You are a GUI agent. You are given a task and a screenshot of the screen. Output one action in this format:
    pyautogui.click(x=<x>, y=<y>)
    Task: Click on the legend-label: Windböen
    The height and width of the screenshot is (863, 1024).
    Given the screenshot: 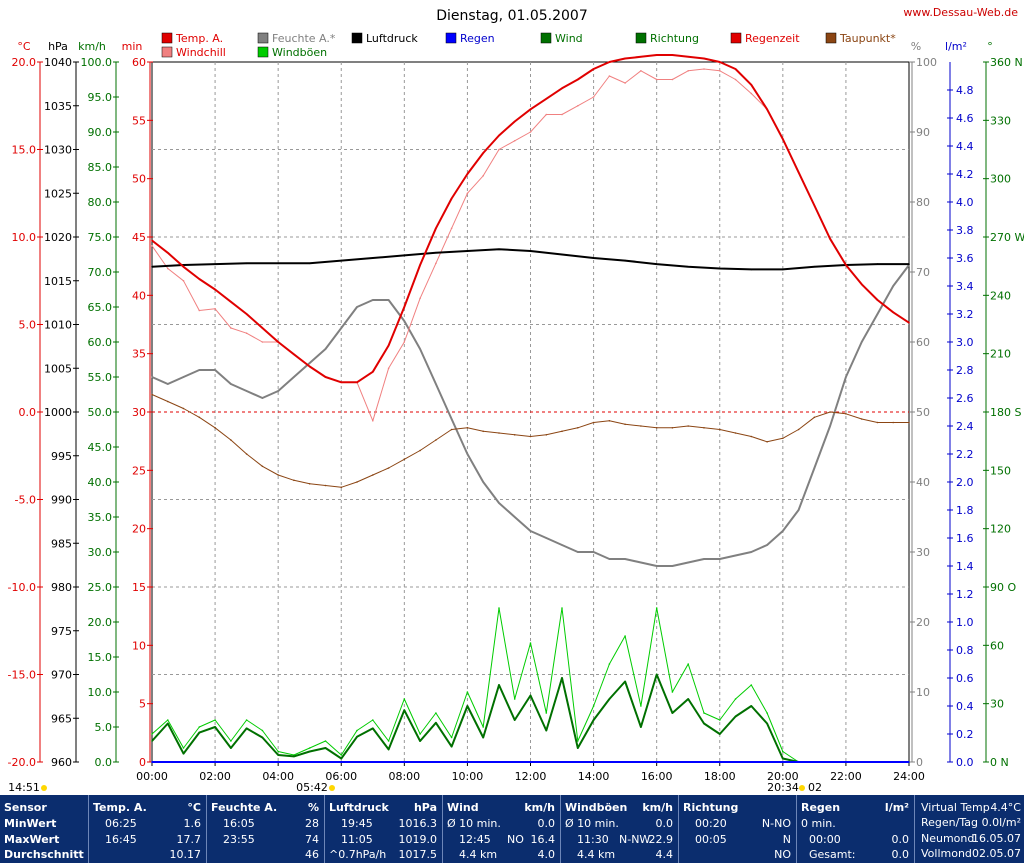 What is the action you would take?
    pyautogui.click(x=299, y=52)
    